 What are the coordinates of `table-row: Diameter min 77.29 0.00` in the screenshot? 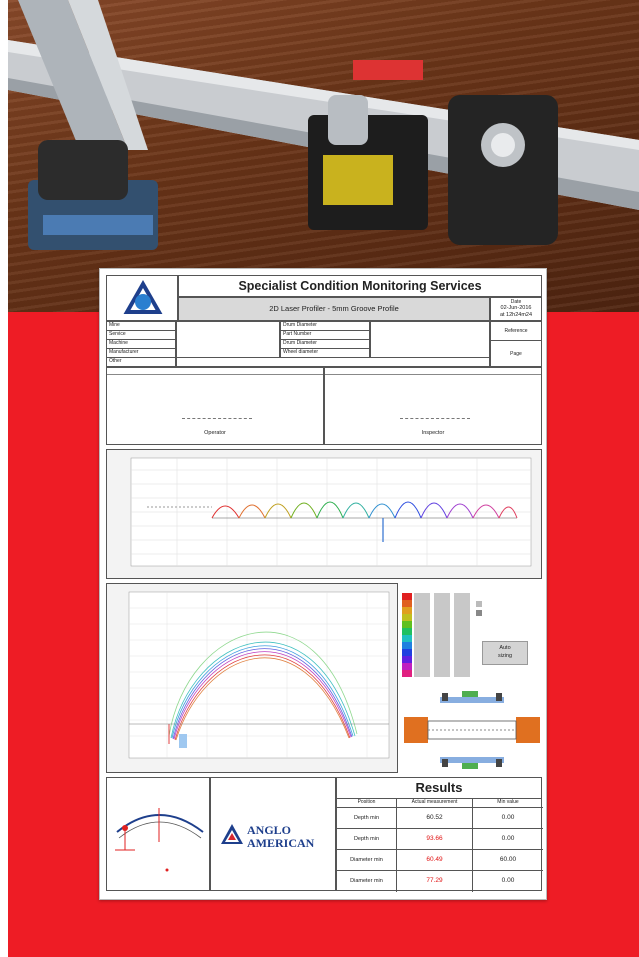 It's located at (440, 881).